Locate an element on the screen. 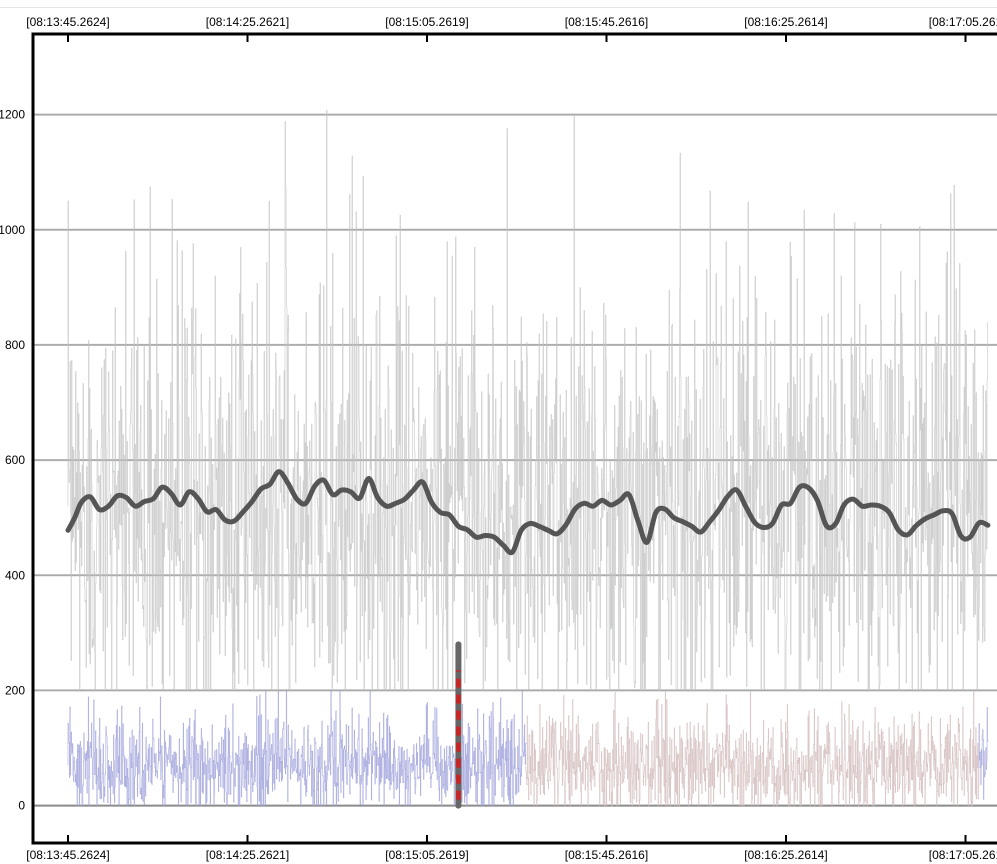 The image size is (997, 864). moving-average-line is located at coordinates (528, 512).